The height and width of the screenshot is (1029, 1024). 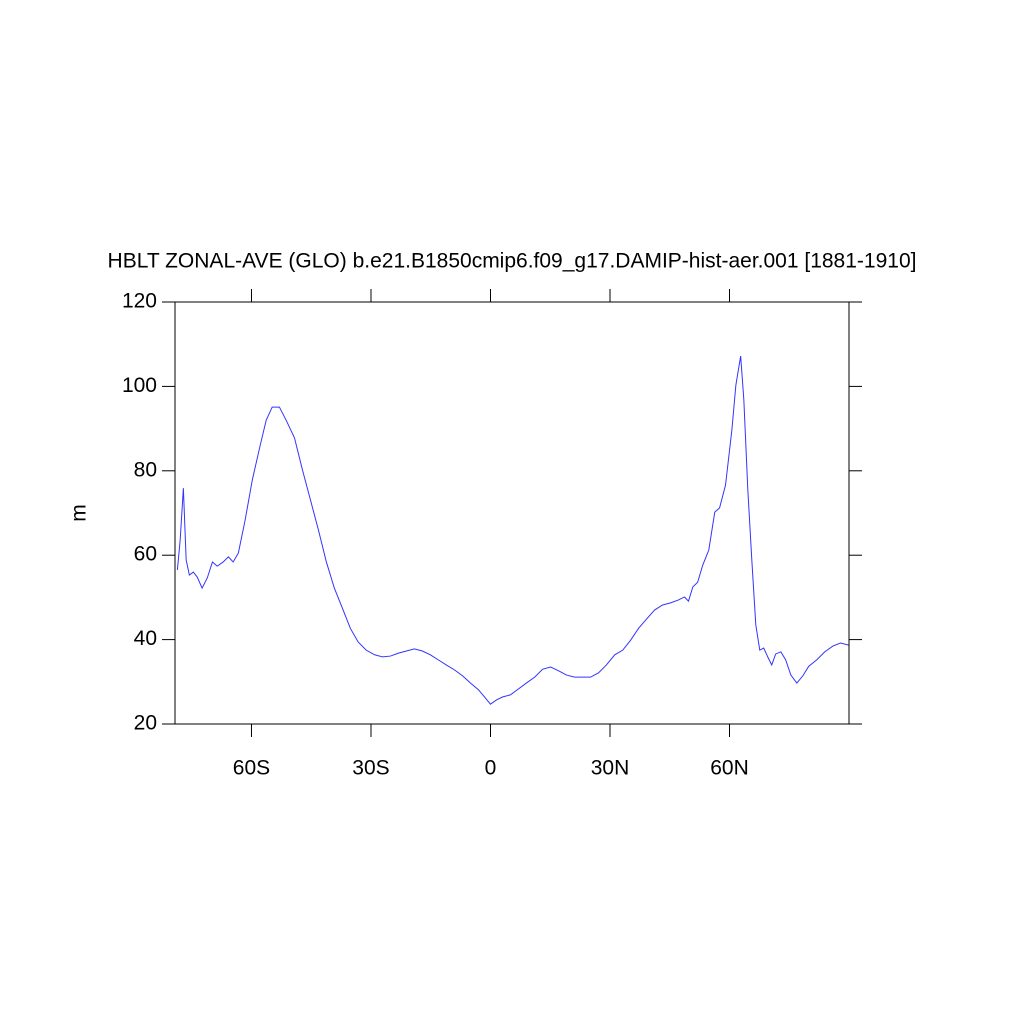 What do you see at coordinates (145, 469) in the screenshot?
I see `y-tick-label: 80` at bounding box center [145, 469].